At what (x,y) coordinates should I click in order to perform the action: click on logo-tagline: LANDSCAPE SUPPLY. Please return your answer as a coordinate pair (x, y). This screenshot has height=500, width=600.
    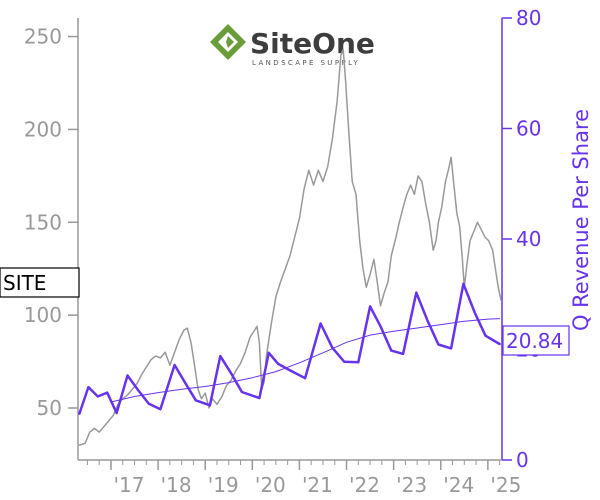
    Looking at the image, I should click on (306, 63).